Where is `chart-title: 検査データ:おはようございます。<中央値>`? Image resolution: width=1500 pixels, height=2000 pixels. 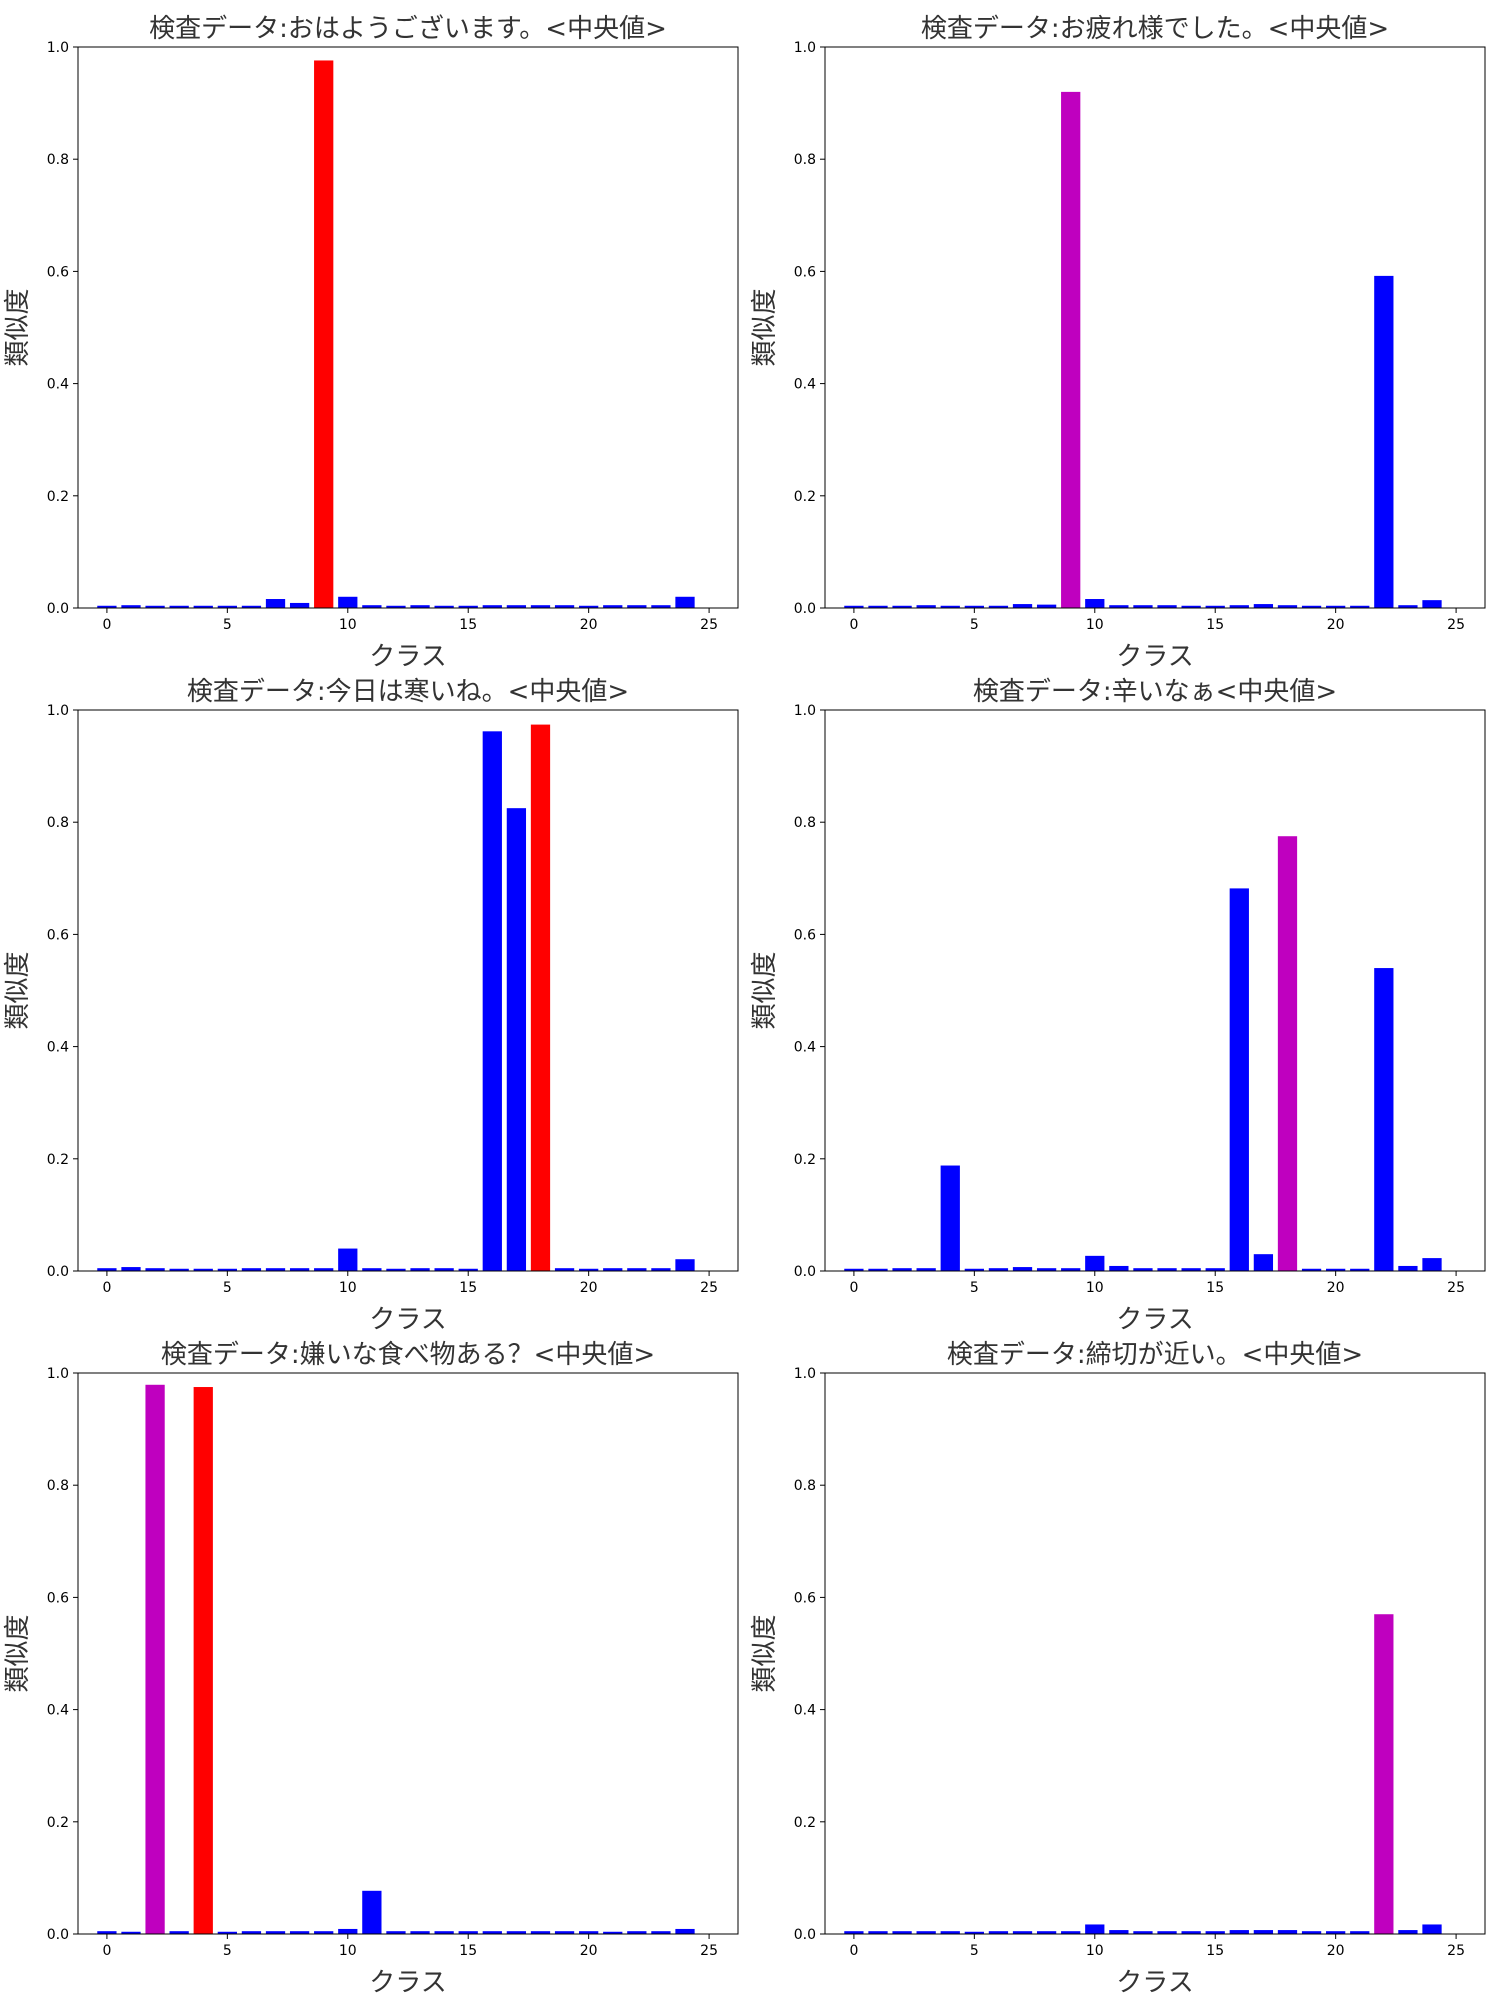
chart-title: 検査データ:おはようございます。<中央値> is located at coordinates (408, 29).